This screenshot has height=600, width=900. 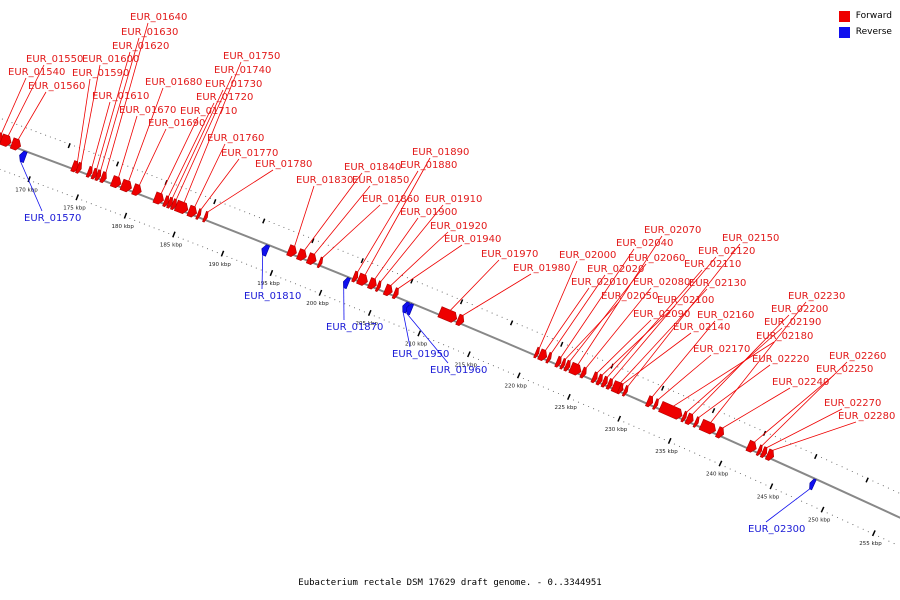 I want to click on gene-label-eur-01970: EUR_01970, so click(x=509, y=254).